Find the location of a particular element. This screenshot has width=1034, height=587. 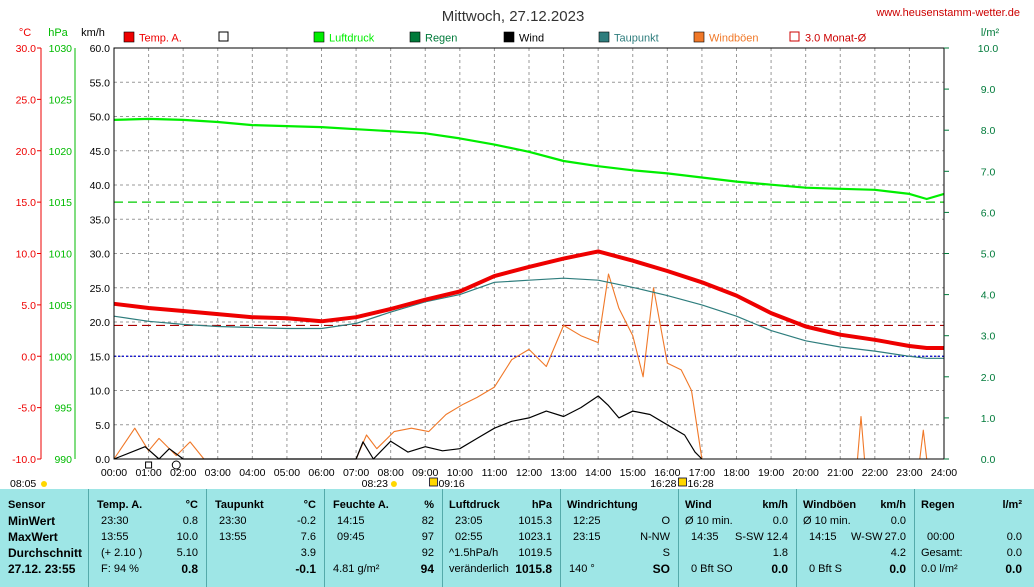

rain-current-amount: 0.0 l/m² is located at coordinates (939, 569).